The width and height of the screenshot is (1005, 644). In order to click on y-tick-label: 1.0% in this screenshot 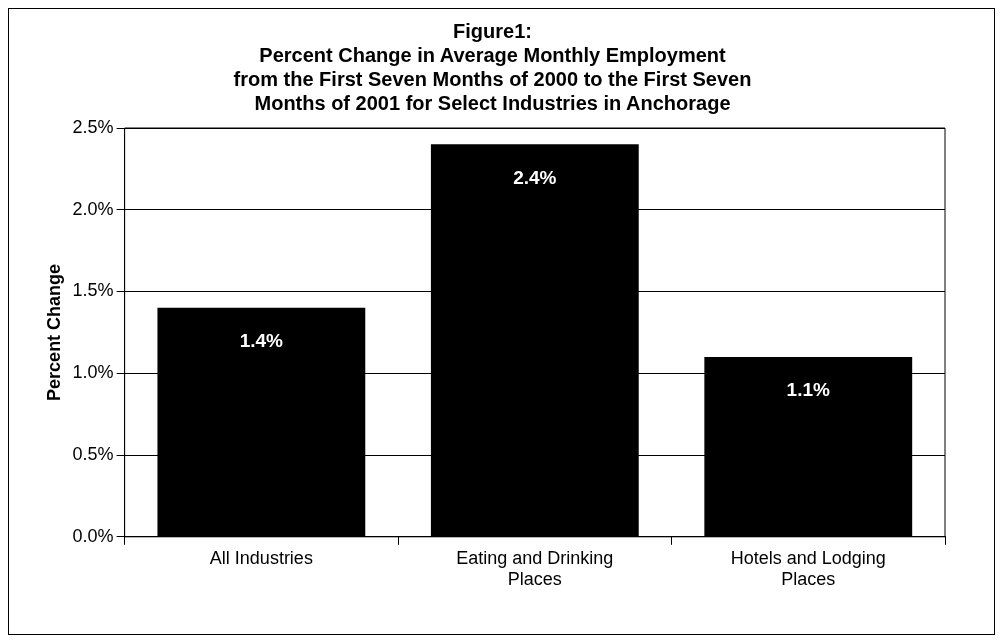, I will do `click(93, 372)`.